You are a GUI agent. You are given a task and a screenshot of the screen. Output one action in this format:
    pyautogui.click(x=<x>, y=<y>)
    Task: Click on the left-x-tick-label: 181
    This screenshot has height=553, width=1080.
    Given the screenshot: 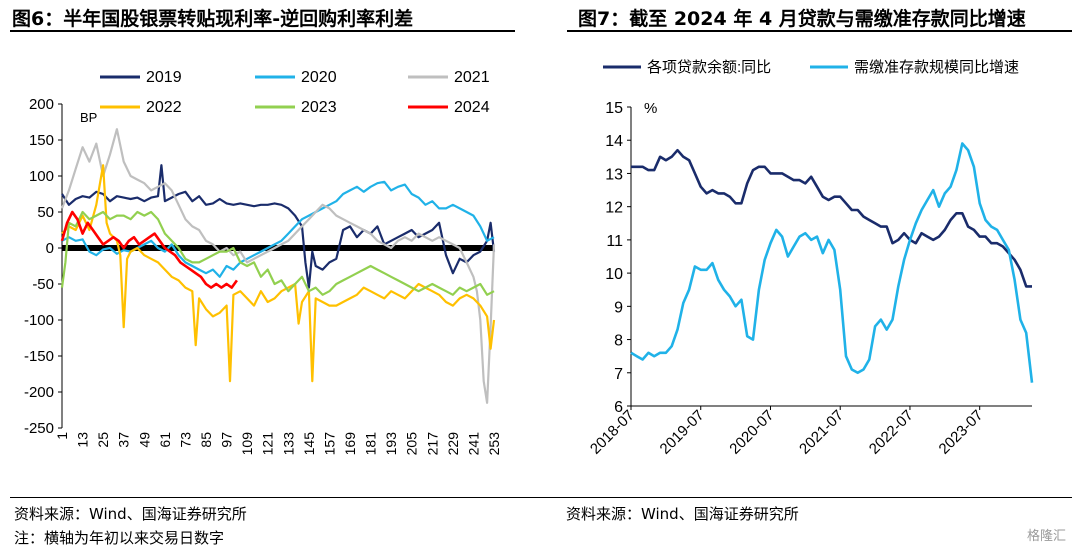 What is the action you would take?
    pyautogui.click(x=371, y=444)
    